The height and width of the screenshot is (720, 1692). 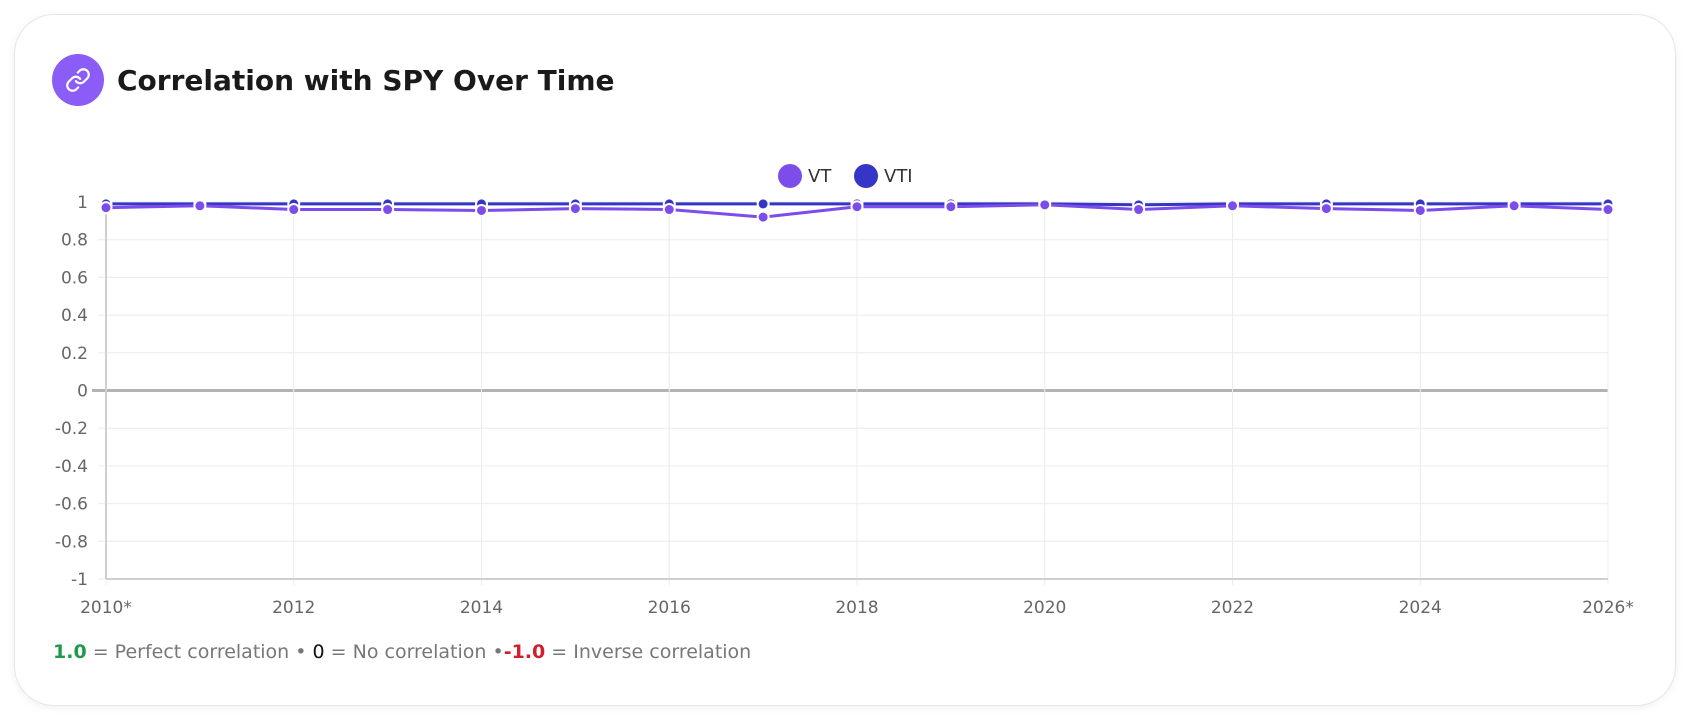 What do you see at coordinates (1232, 608) in the screenshot?
I see `x-tick-label: 2022` at bounding box center [1232, 608].